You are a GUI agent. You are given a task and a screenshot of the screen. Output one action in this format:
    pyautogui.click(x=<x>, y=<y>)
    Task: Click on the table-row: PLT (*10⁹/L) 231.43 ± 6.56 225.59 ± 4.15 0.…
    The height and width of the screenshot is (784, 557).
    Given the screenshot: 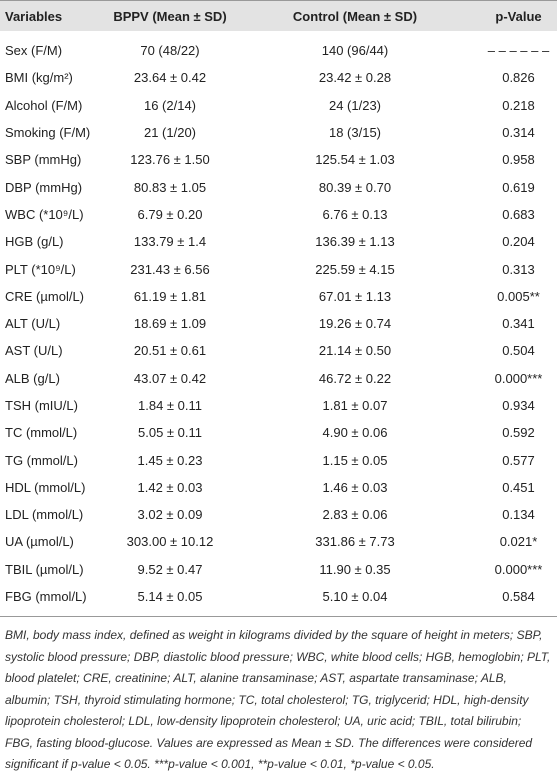 What is the action you would take?
    pyautogui.click(x=278, y=268)
    